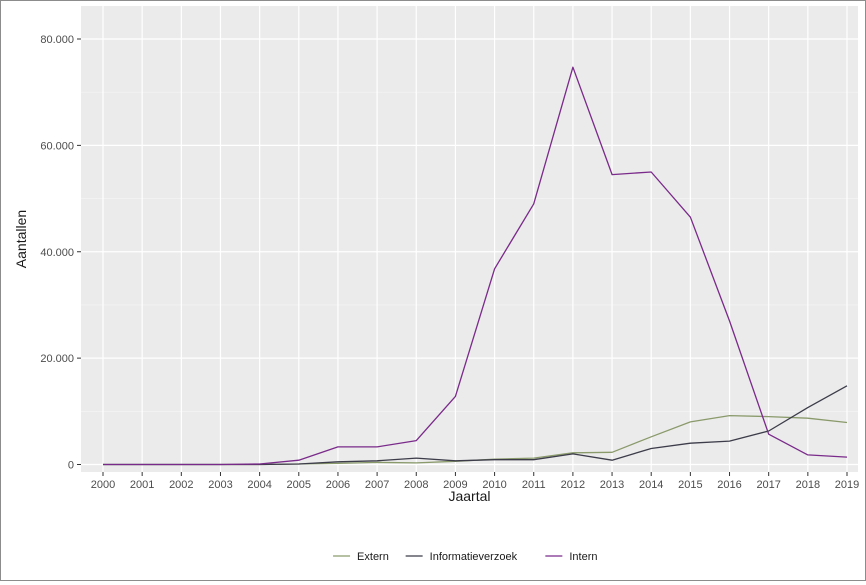 This screenshot has height=585, width=866. What do you see at coordinates (103, 485) in the screenshot?
I see `x-tick-label: 2000` at bounding box center [103, 485].